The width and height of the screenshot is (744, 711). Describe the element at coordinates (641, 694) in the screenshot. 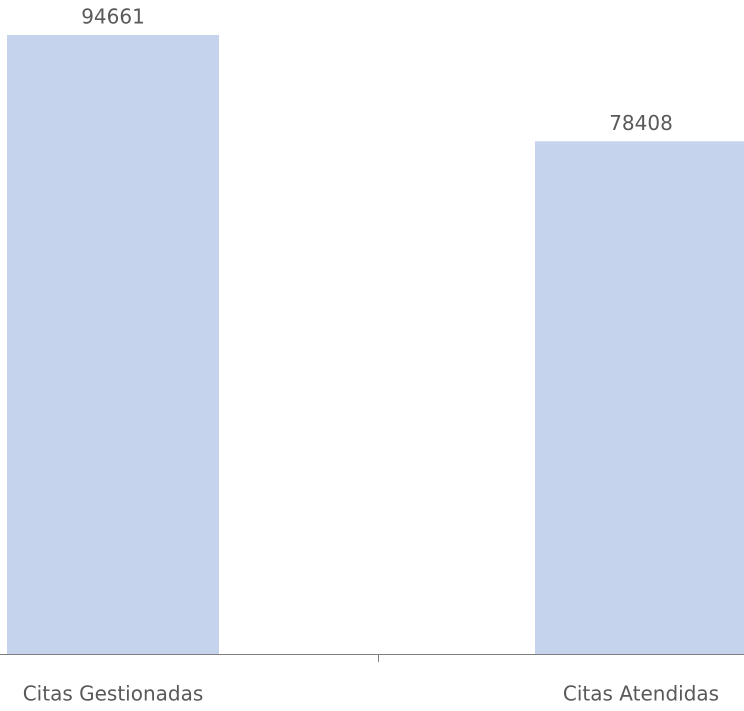

I see `x-tick-label: Citas Atendidas` at that location.